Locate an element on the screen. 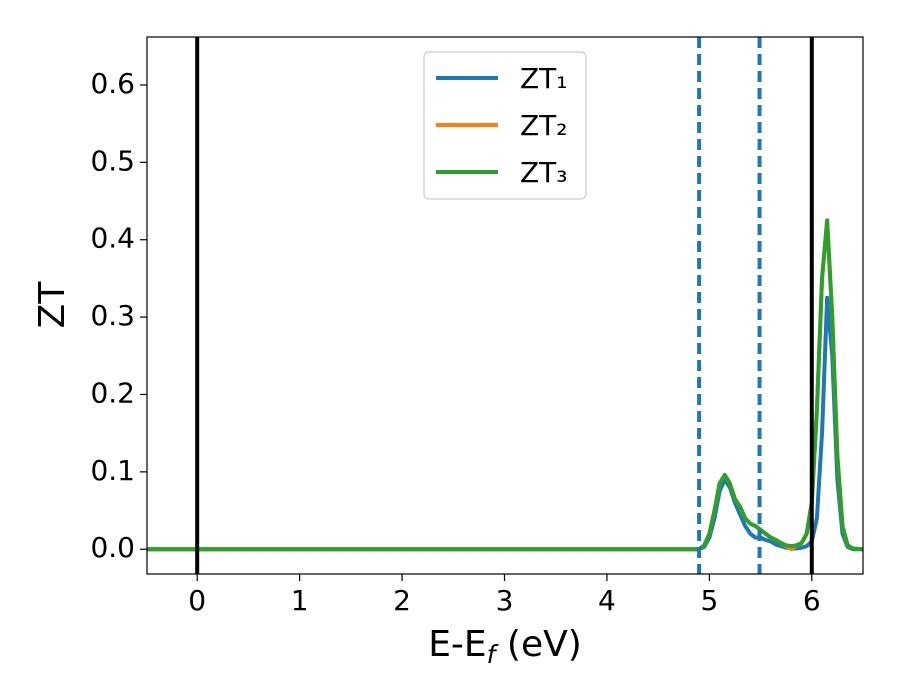 The width and height of the screenshot is (900, 700). legend-box is located at coordinates (505, 125).